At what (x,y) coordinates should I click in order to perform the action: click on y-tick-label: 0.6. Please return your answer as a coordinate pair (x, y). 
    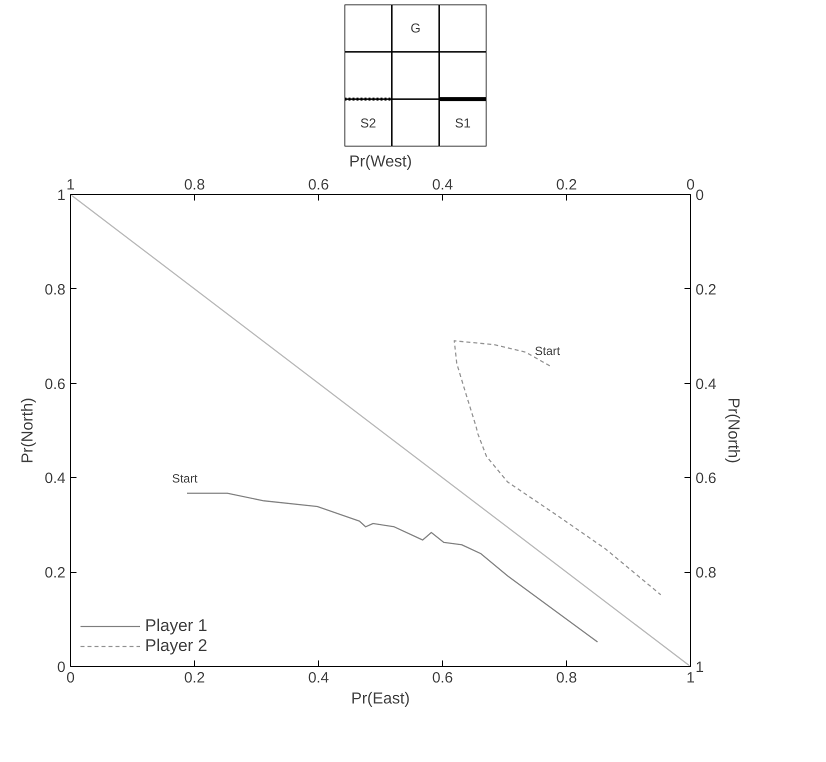
    Looking at the image, I should click on (55, 384).